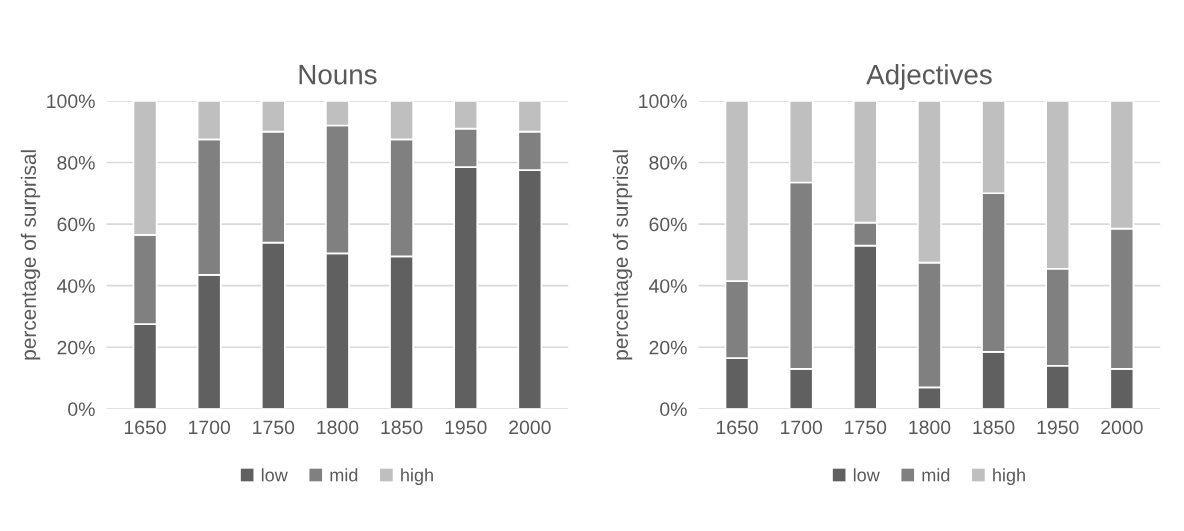 Image resolution: width=1184 pixels, height=531 pixels. What do you see at coordinates (929, 77) in the screenshot?
I see `chart-title: Adjectives` at bounding box center [929, 77].